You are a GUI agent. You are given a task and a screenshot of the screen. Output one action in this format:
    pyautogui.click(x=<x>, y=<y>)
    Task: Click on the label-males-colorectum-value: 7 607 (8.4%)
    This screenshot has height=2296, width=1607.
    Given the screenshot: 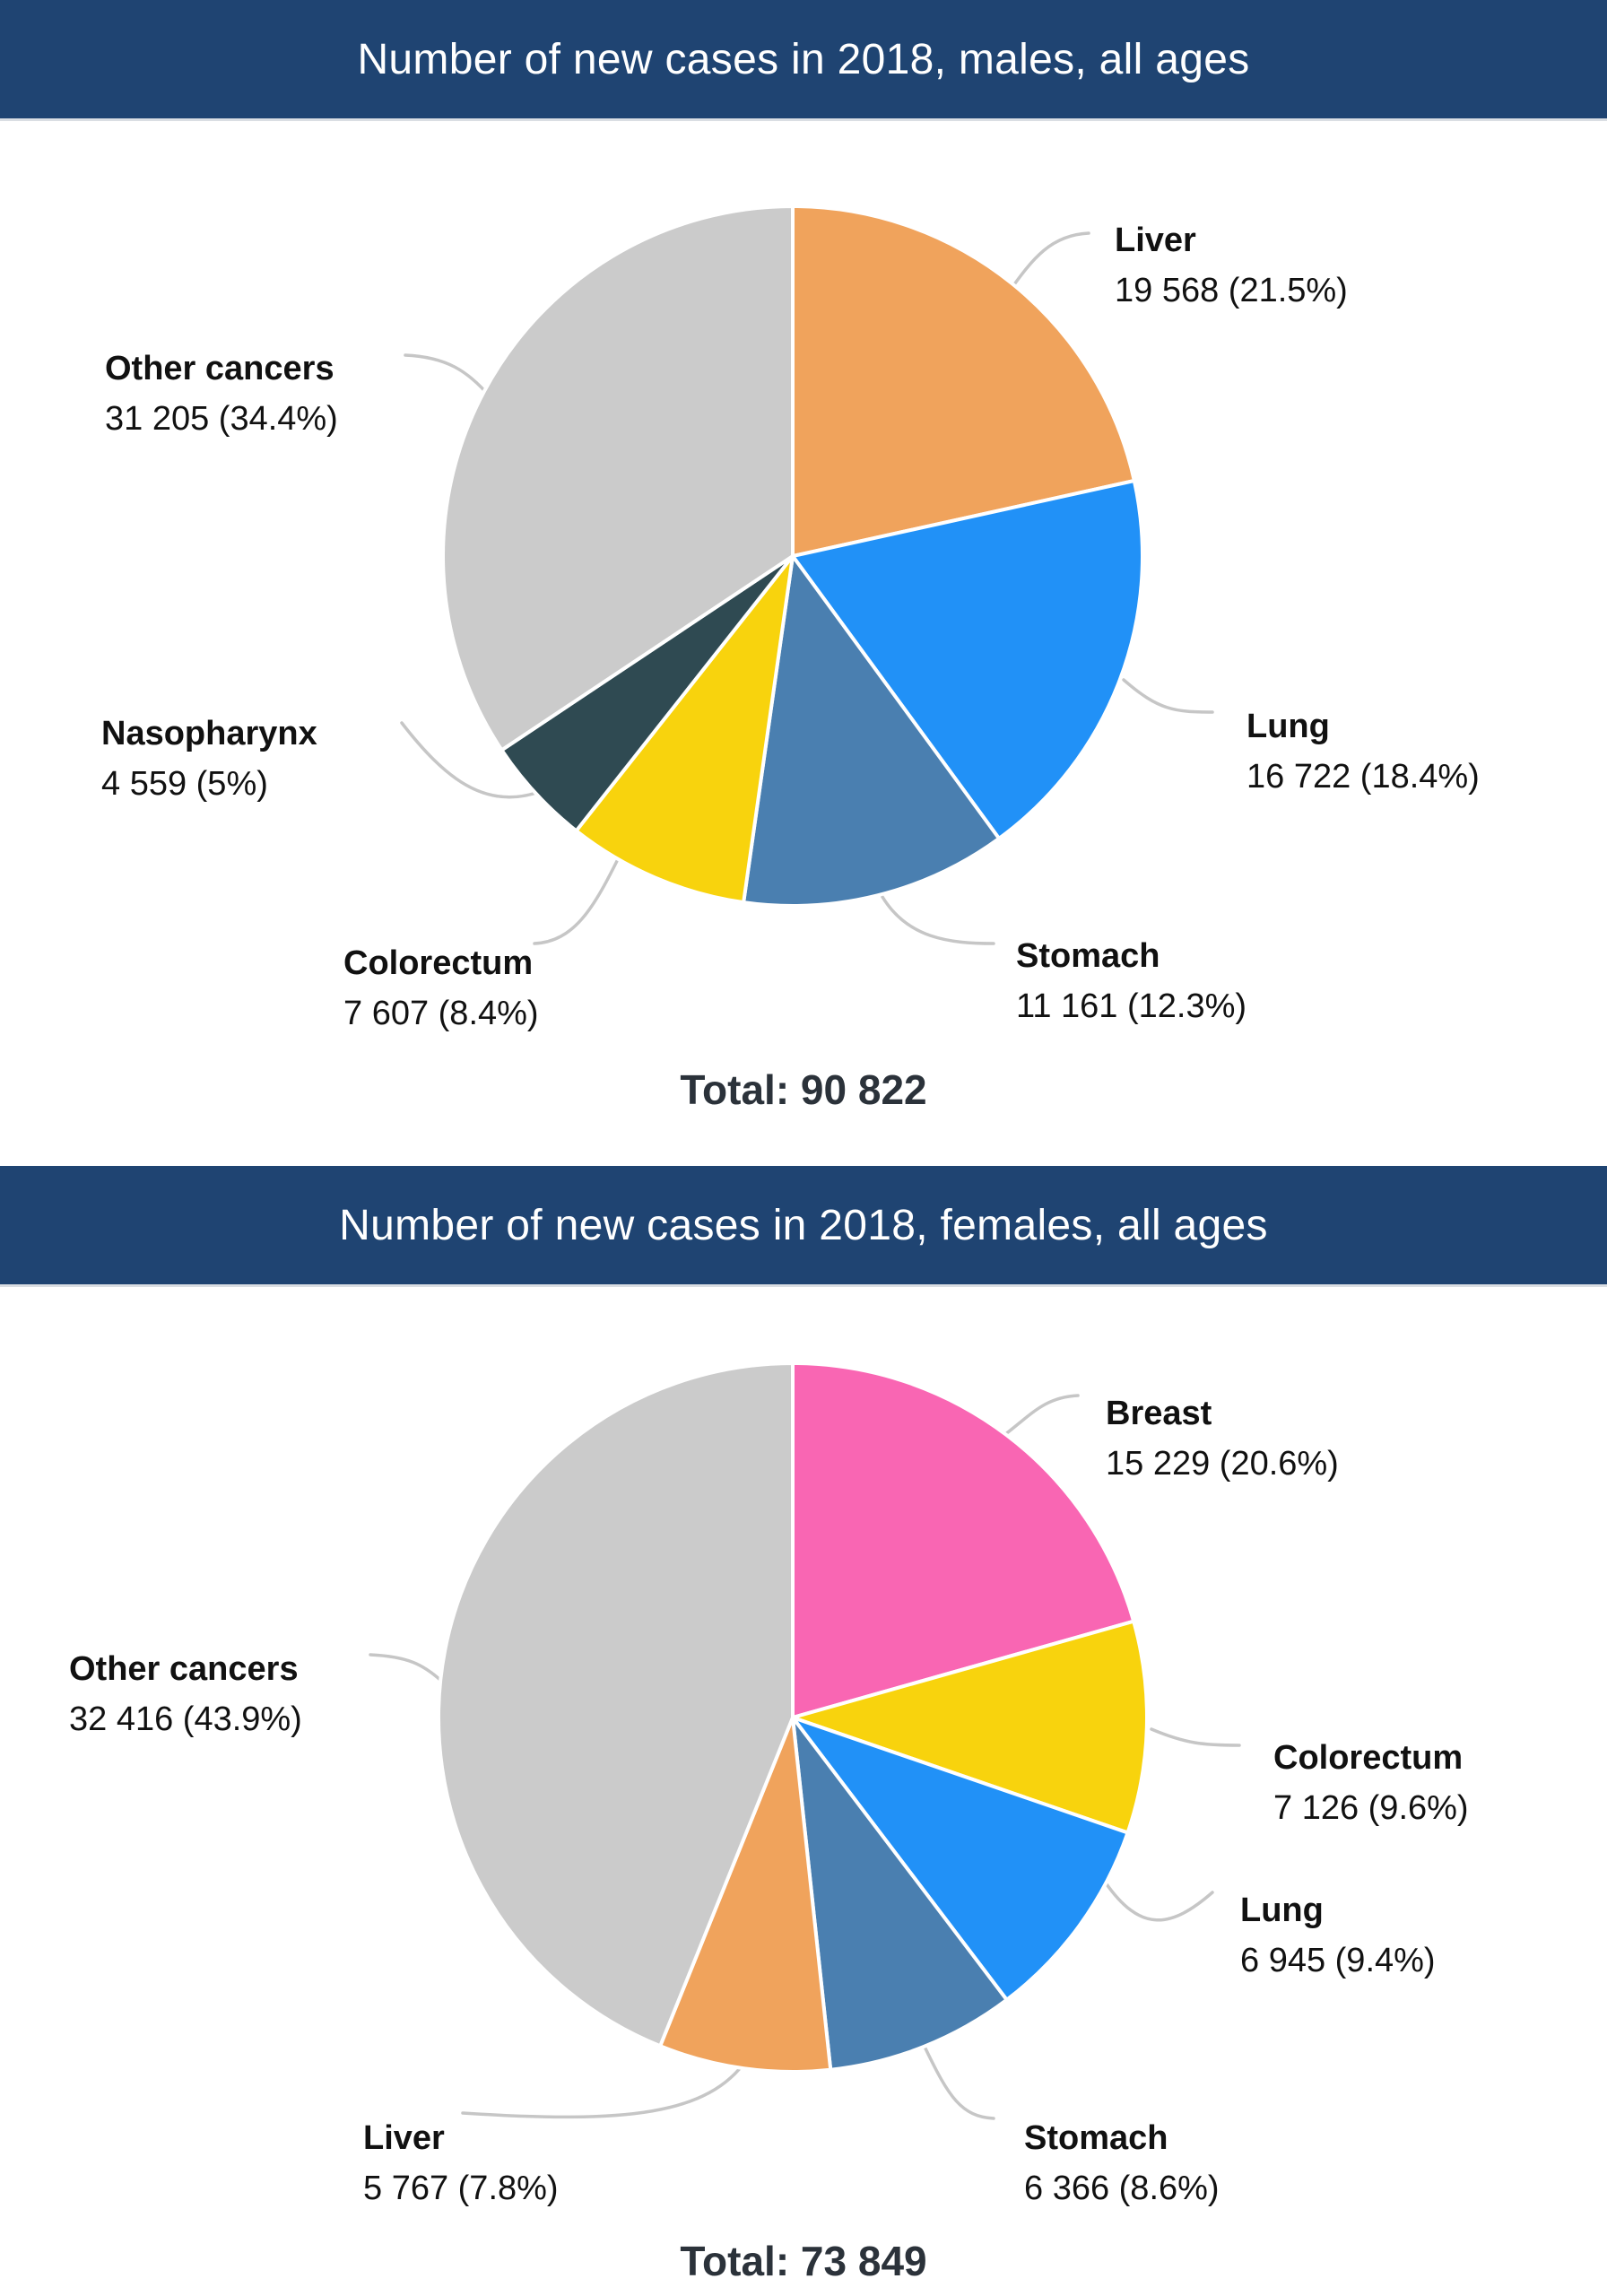 What is the action you would take?
    pyautogui.click(x=441, y=1013)
    